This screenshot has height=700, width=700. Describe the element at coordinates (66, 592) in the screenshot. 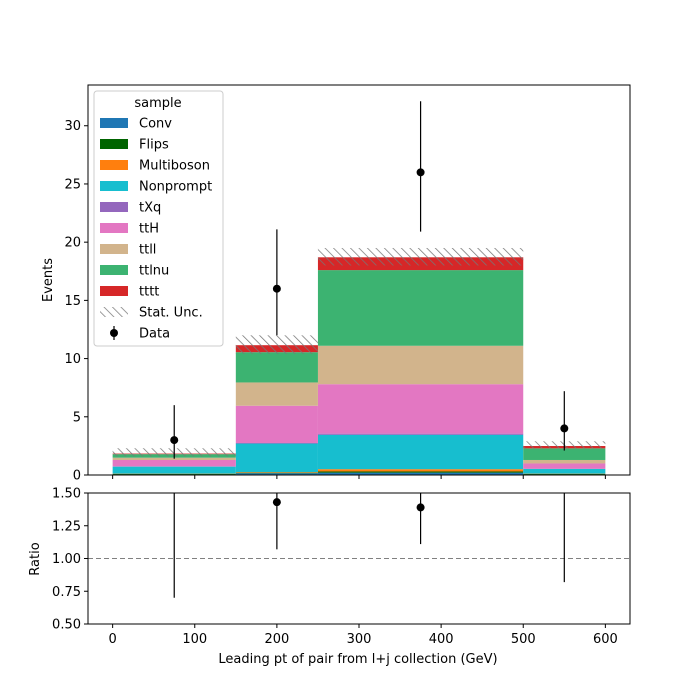

I see `ratio-y-tick-label: 0.75` at that location.